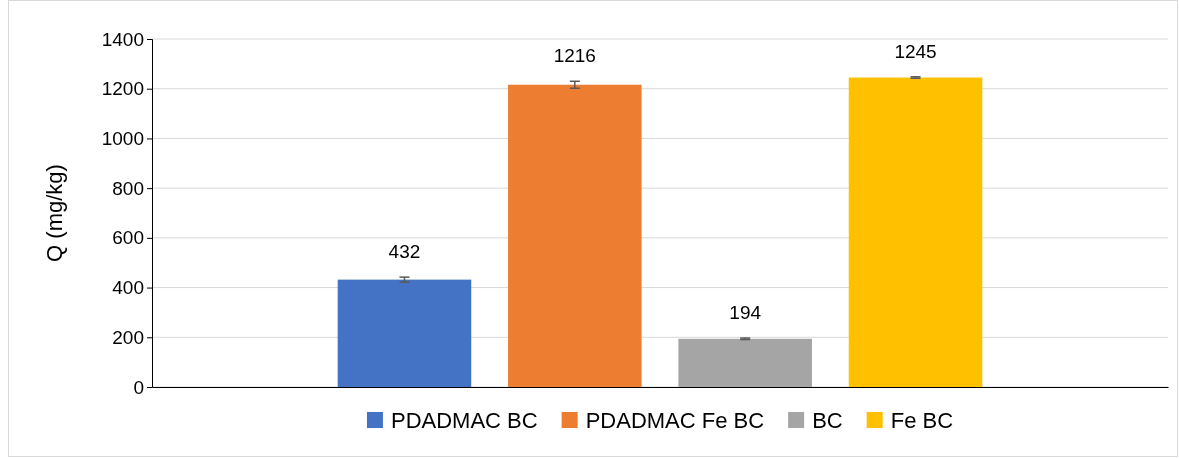 This screenshot has height=458, width=1179. Describe the element at coordinates (827, 420) in the screenshot. I see `legend-label: BC` at that location.